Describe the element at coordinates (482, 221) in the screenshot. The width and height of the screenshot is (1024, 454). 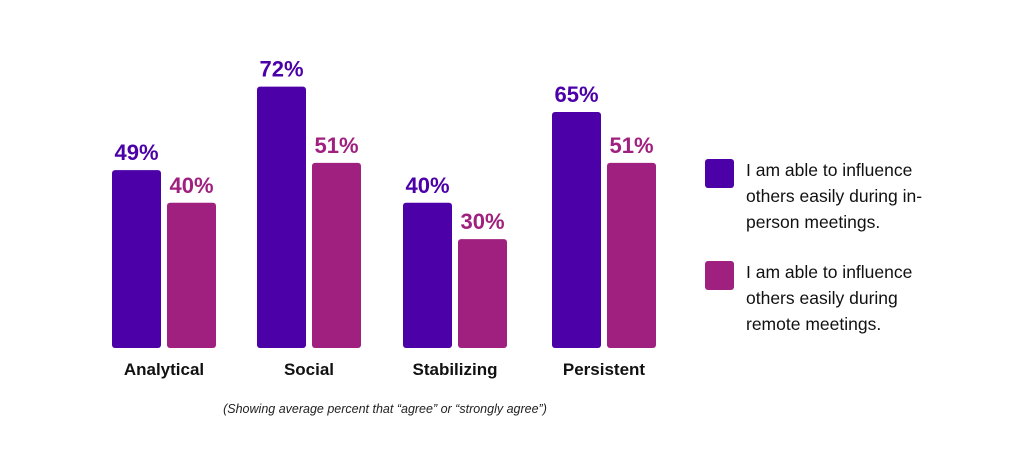
I see `data-label-stabilizing-remote: 30%` at that location.